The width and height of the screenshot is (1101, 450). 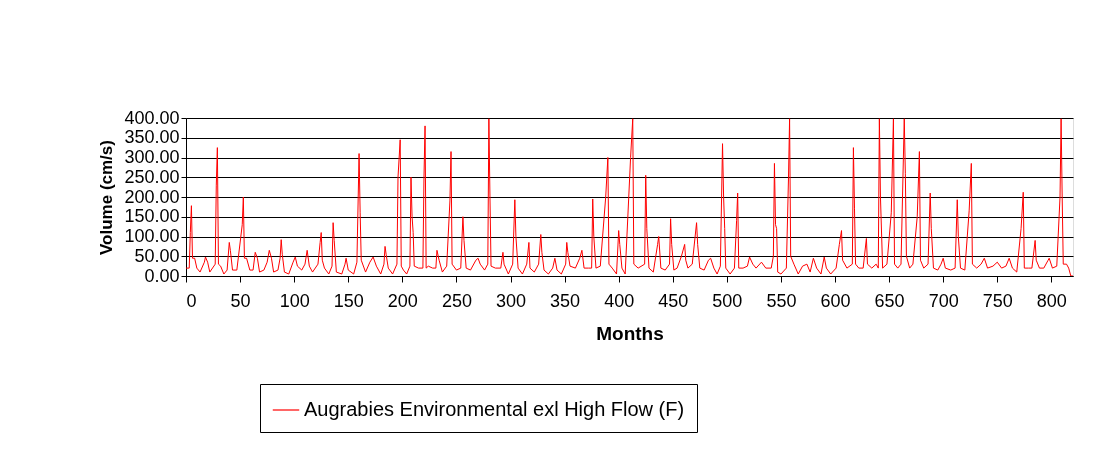 What do you see at coordinates (191, 300) in the screenshot?
I see `x-tick-label: 0` at bounding box center [191, 300].